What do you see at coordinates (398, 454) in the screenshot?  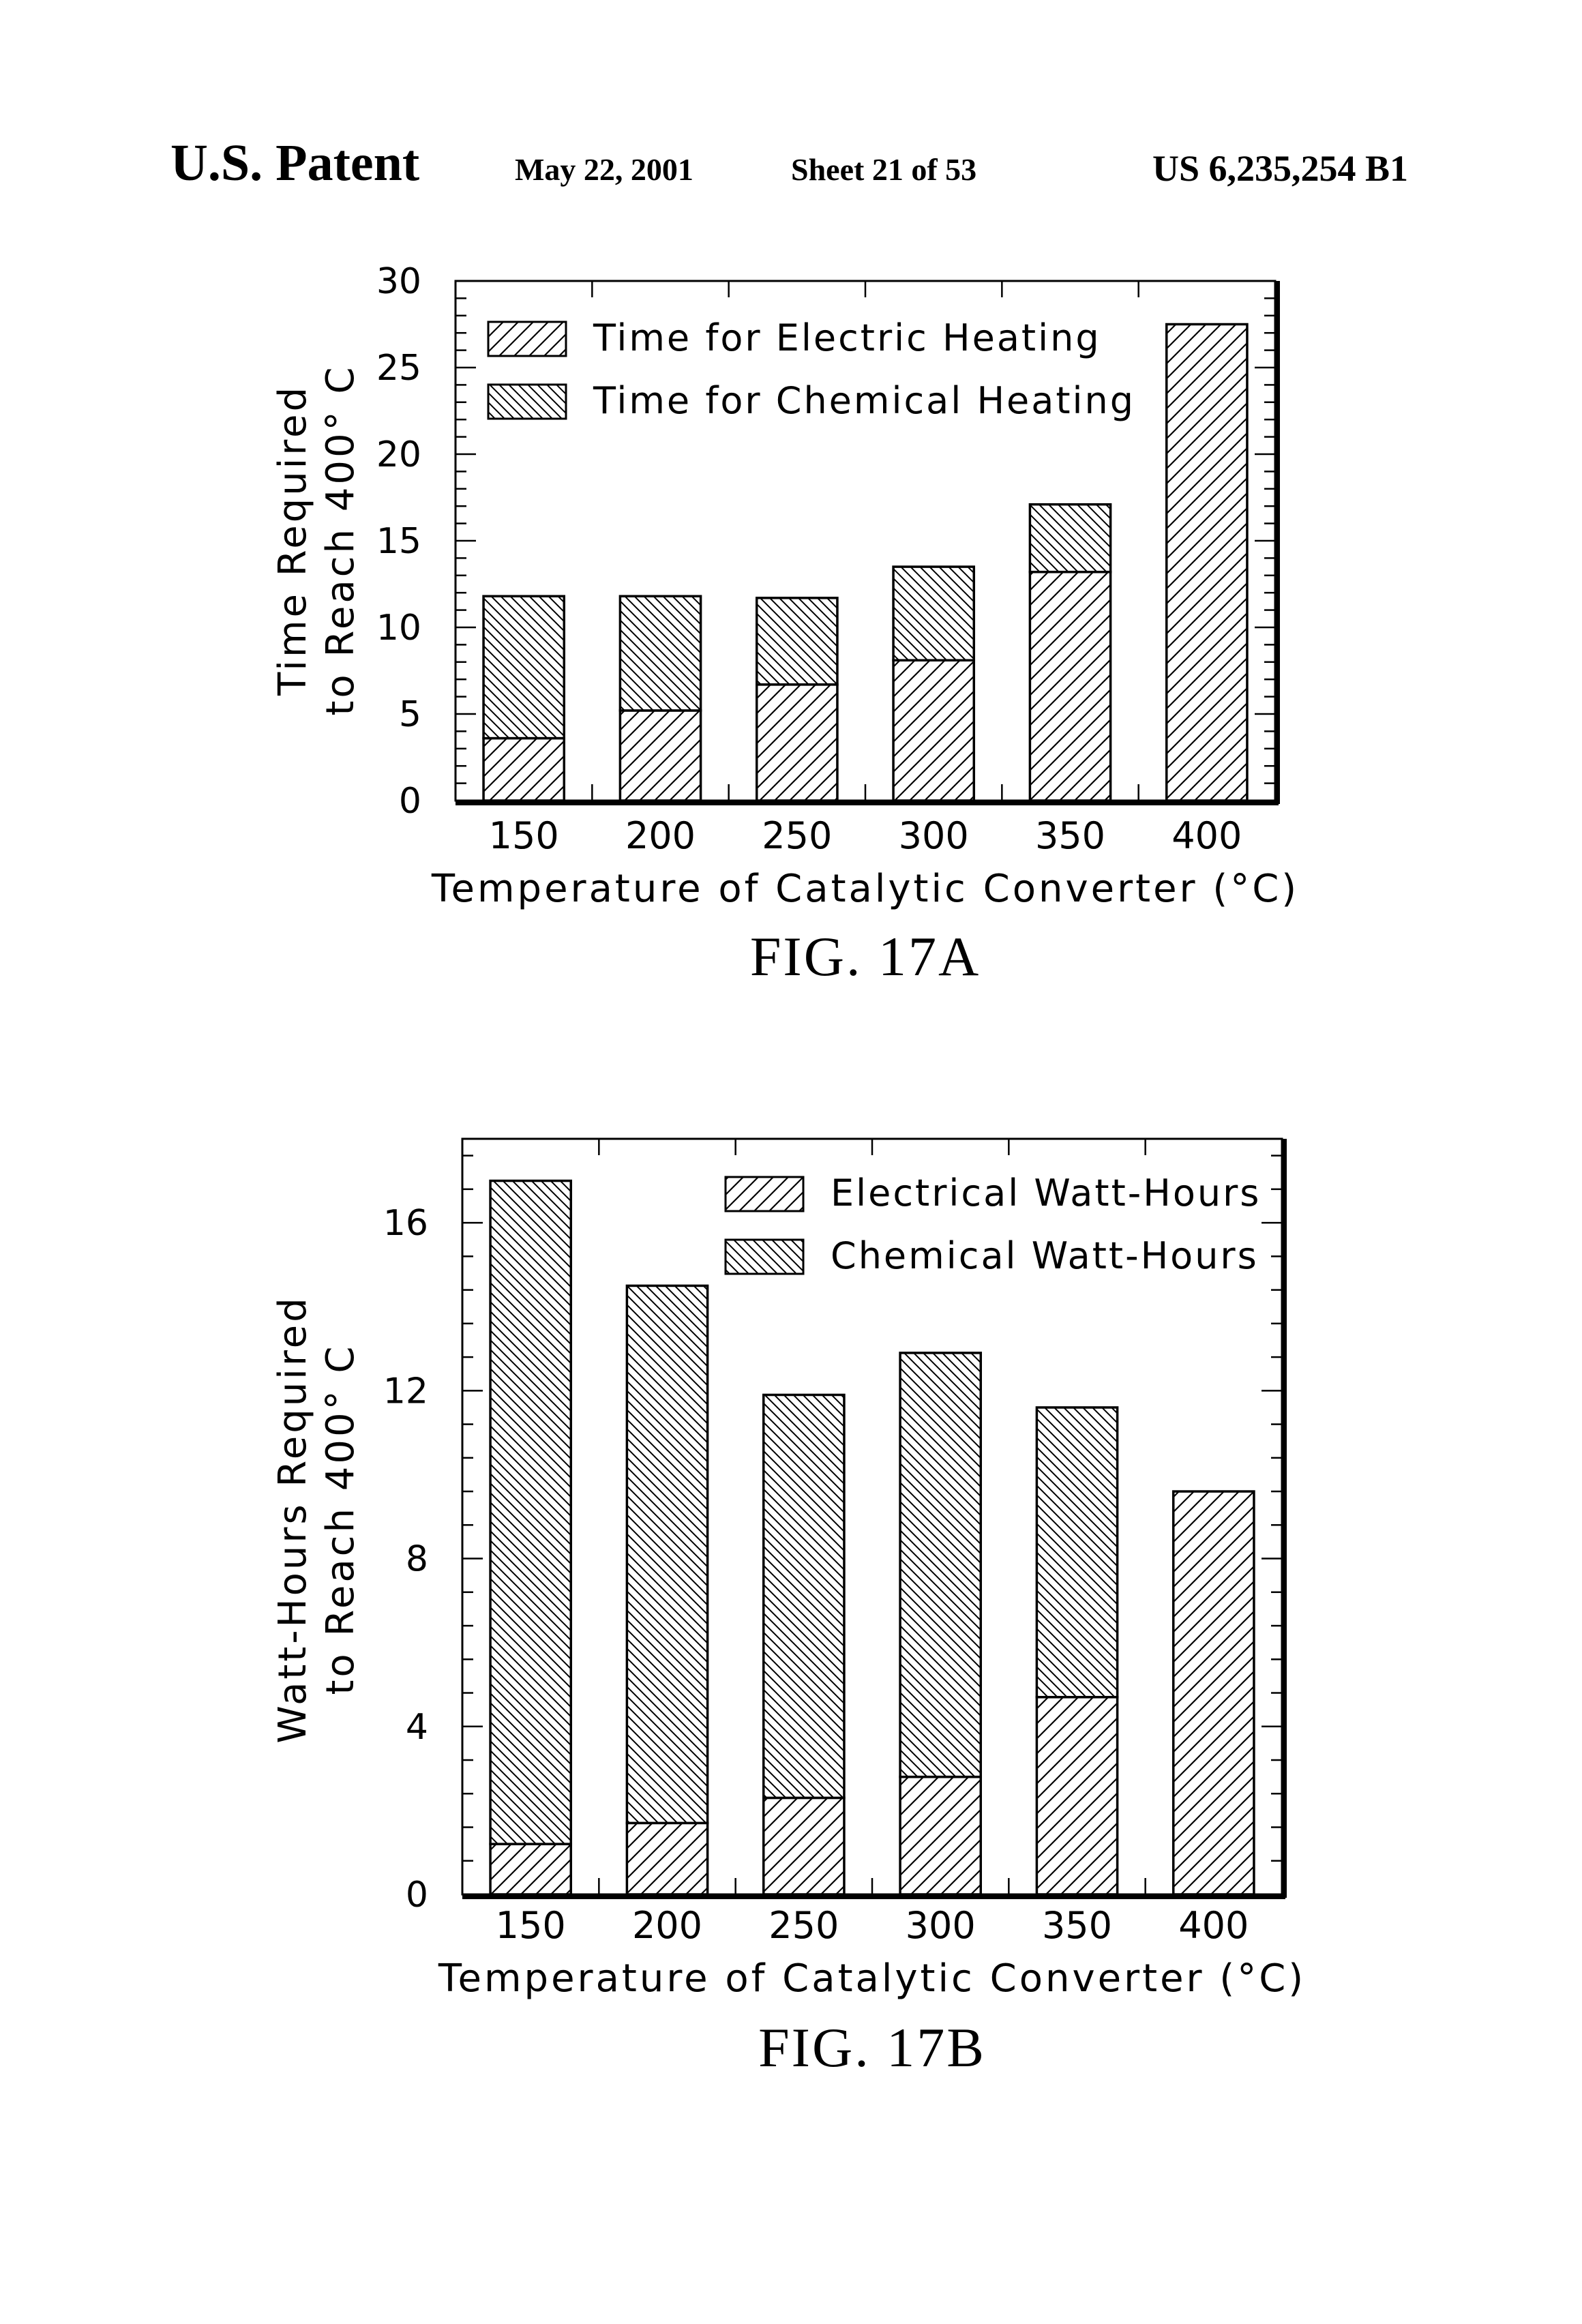 I see `y-tick-label: 20` at bounding box center [398, 454].